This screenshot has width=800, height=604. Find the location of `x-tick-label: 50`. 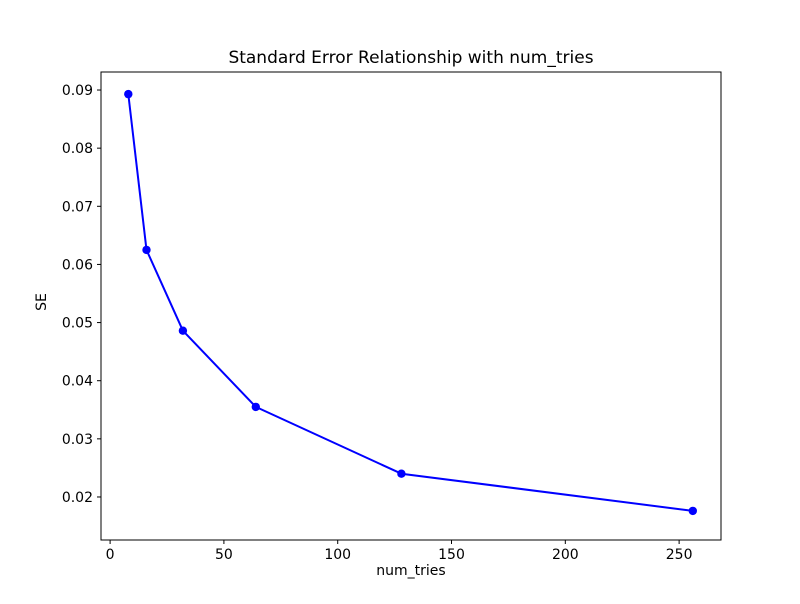

x-tick-label: 50 is located at coordinates (224, 555).